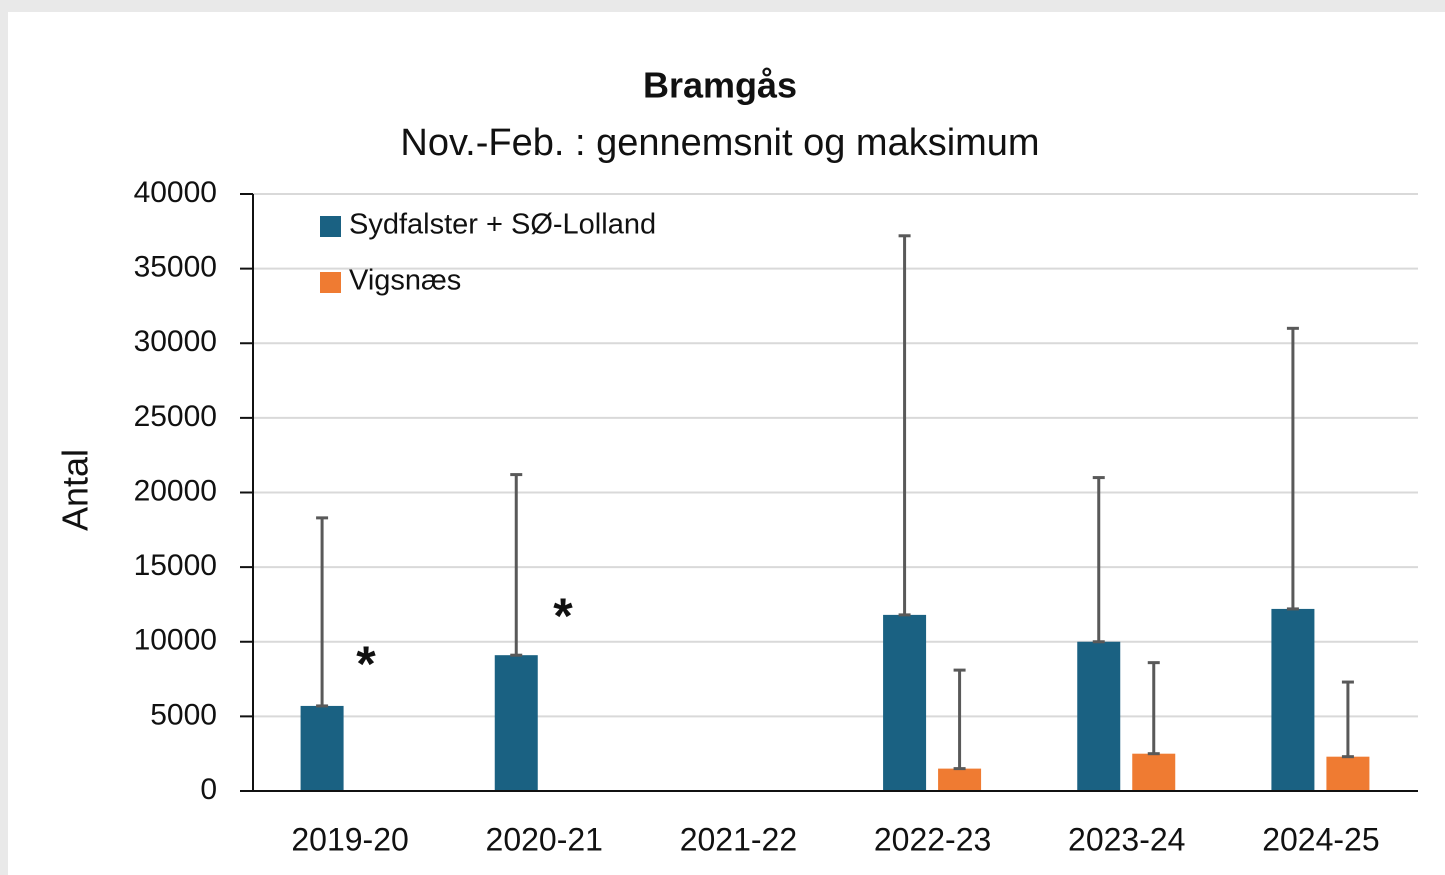  What do you see at coordinates (1126, 839) in the screenshot?
I see `x-tick-label: 2023-24` at bounding box center [1126, 839].